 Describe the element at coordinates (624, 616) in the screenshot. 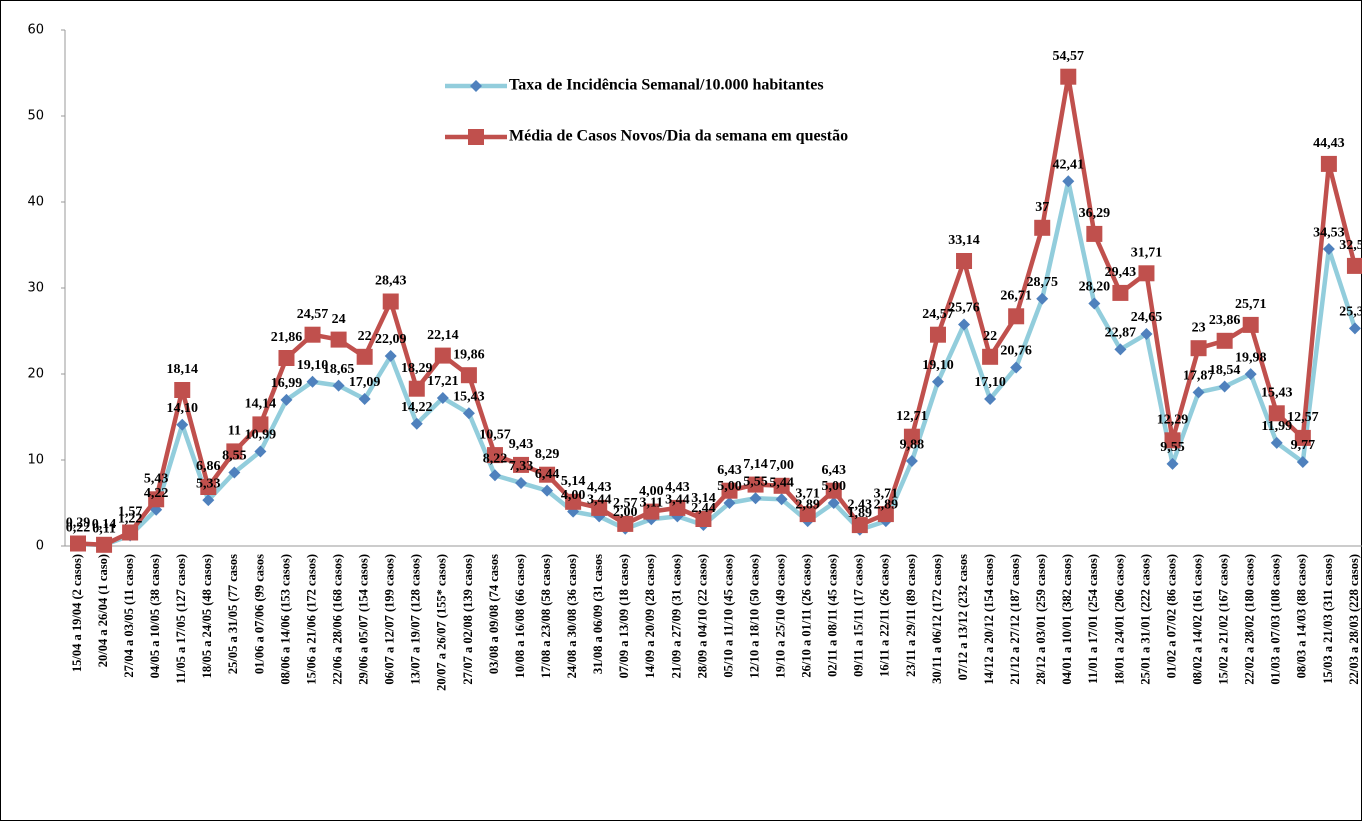

I see `x-tick-label: 07/09 a 13/09 (18 casos)` at that location.